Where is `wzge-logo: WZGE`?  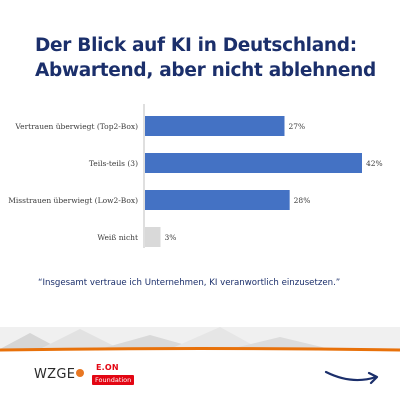 wzge-logo: WZGE is located at coordinates (59, 374).